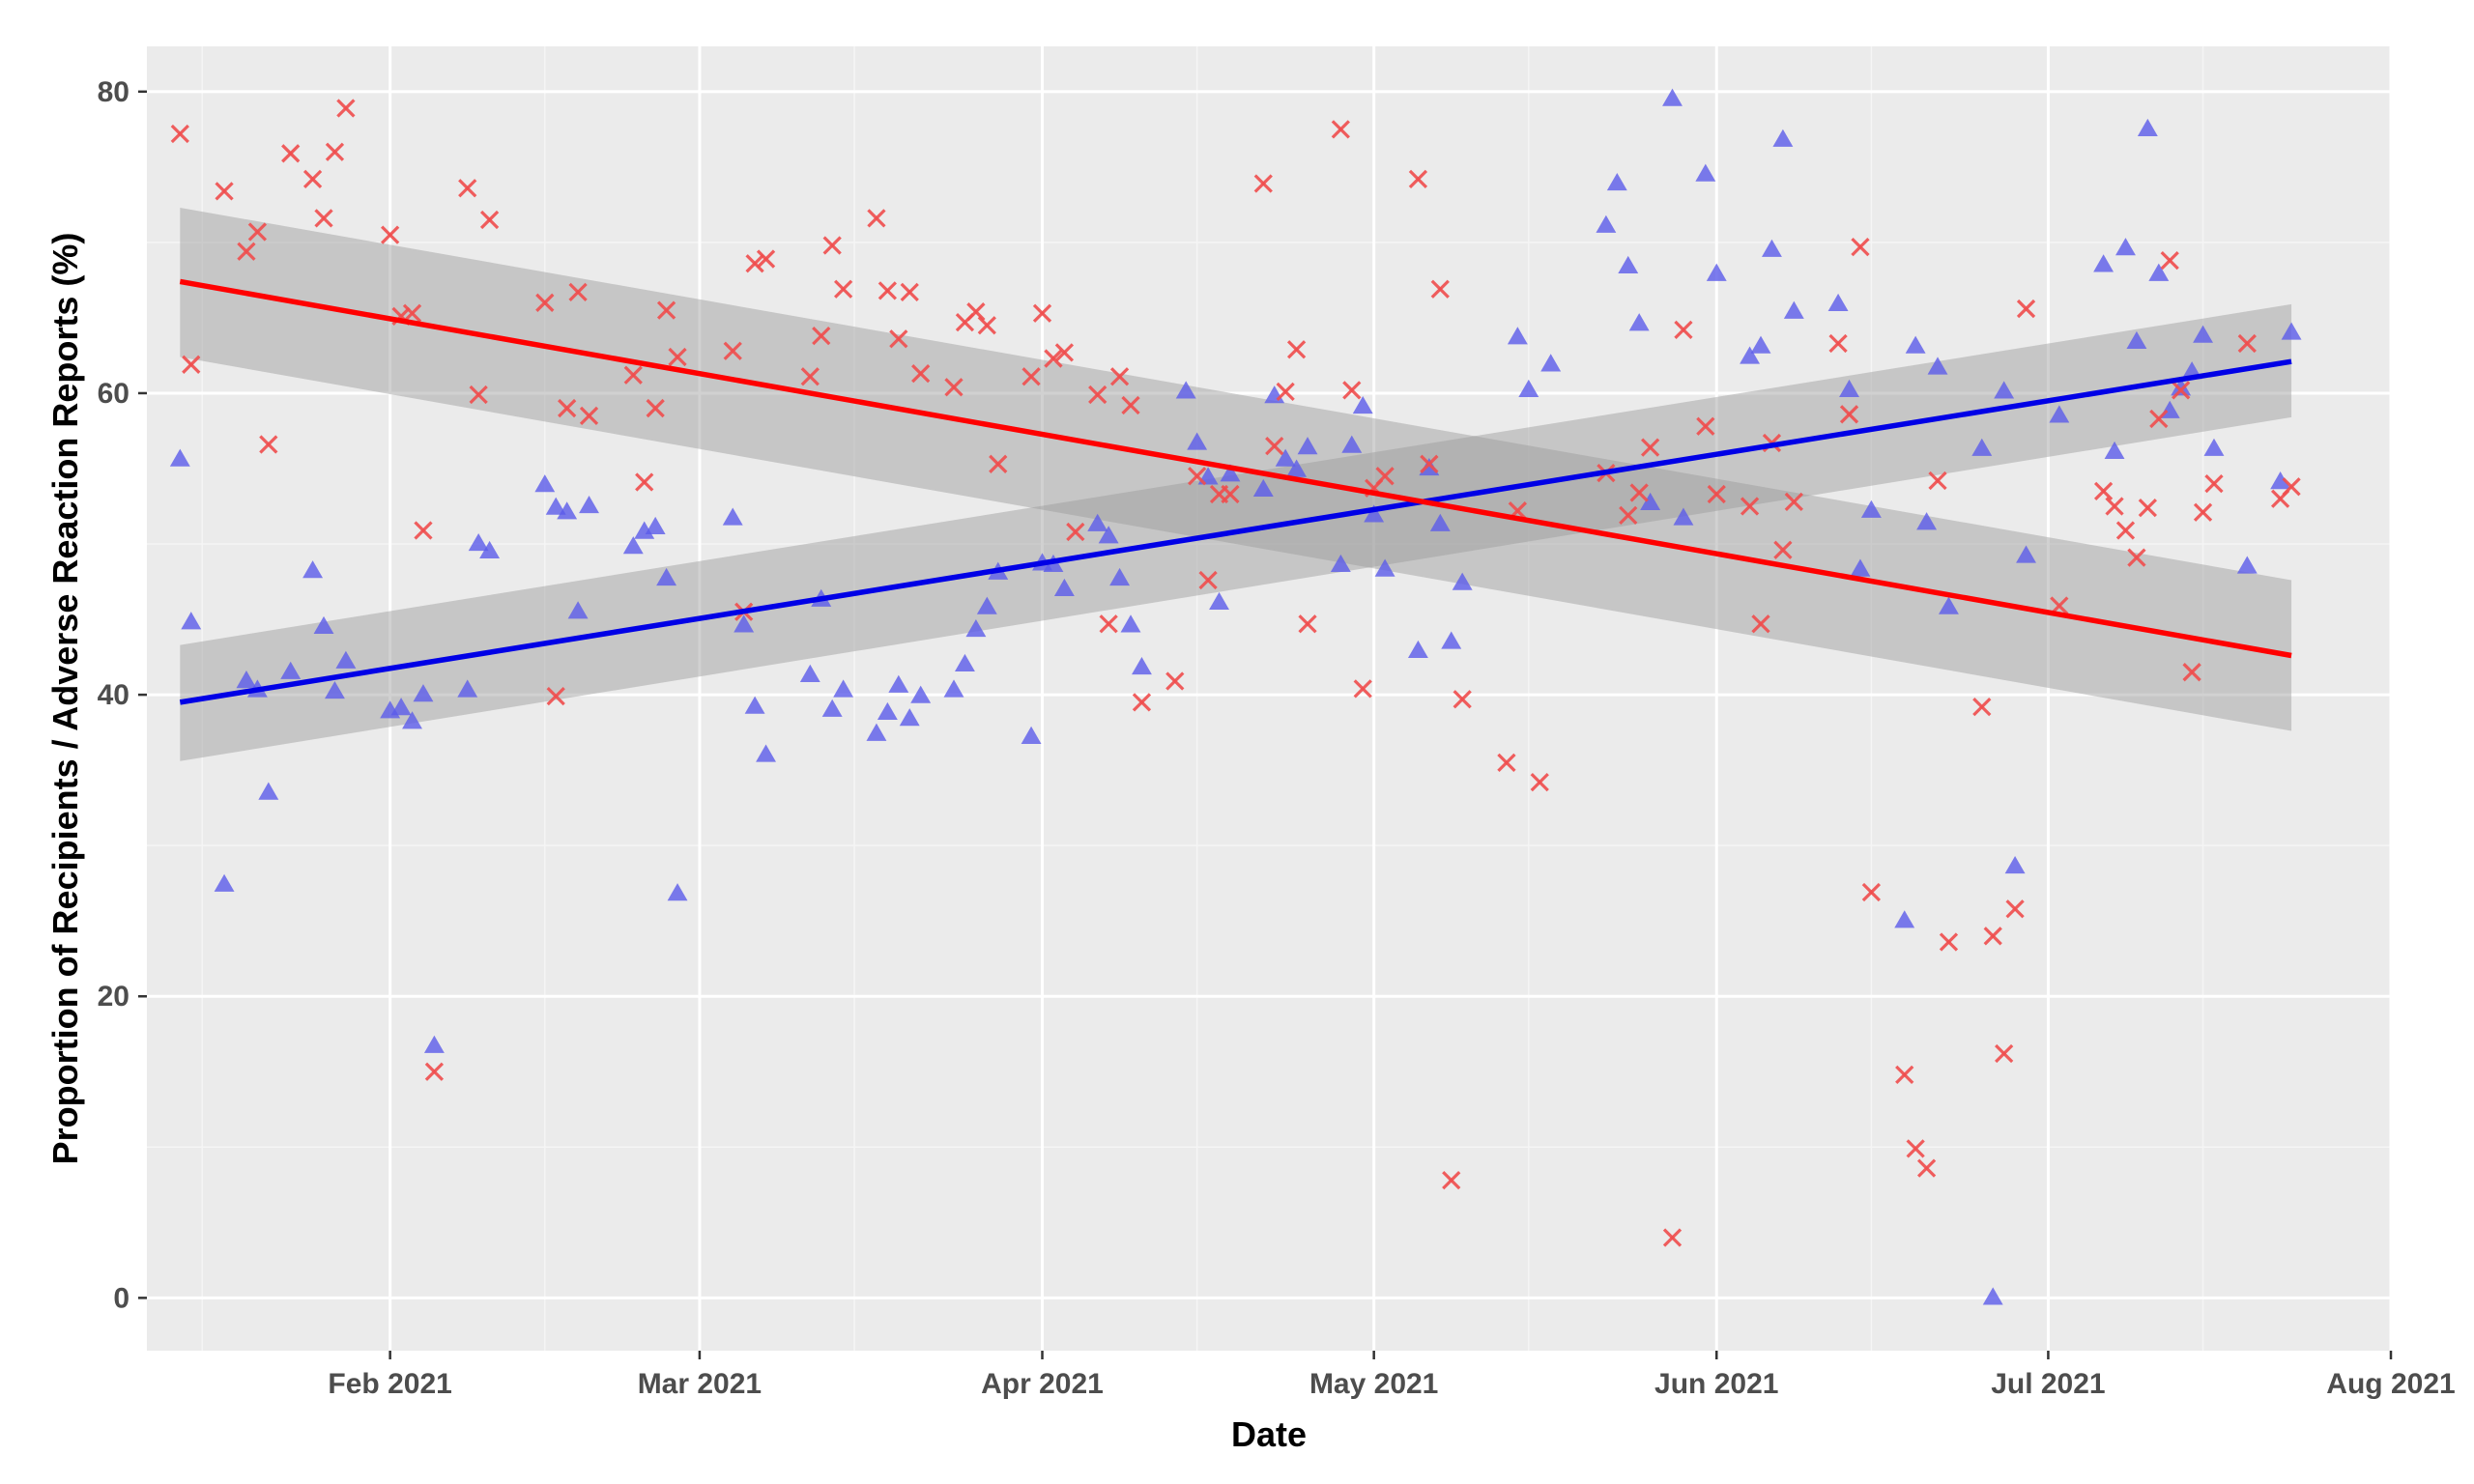 The image size is (2474, 1484). I want to click on x-tick-label: Mar 2021, so click(700, 1384).